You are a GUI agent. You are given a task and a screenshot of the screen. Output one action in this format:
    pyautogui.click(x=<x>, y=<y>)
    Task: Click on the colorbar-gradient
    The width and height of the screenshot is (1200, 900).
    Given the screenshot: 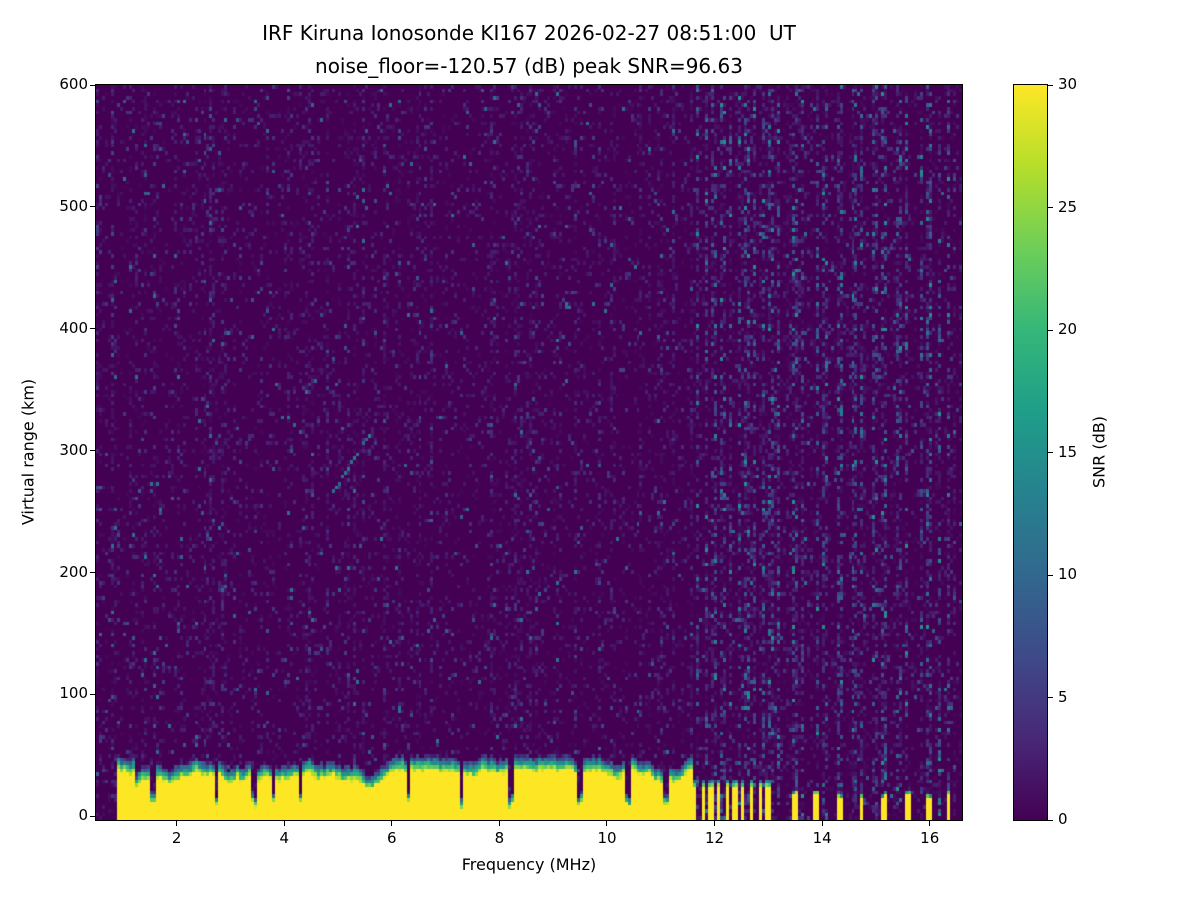 What is the action you would take?
    pyautogui.click(x=1030, y=452)
    